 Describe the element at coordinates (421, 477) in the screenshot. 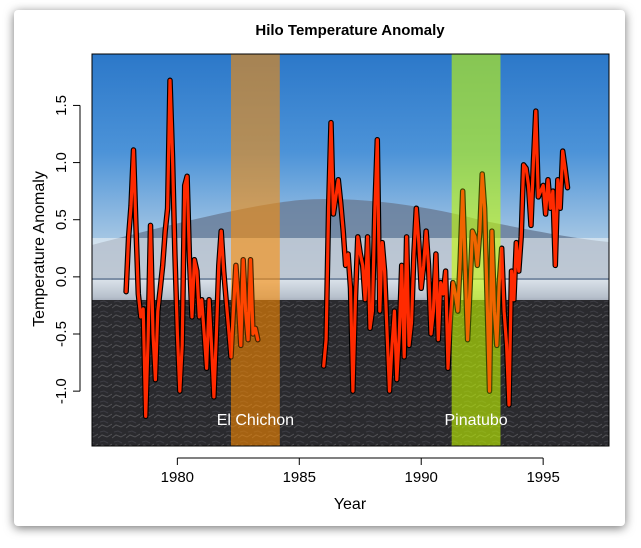

I see `x-tick-label: 1990` at that location.